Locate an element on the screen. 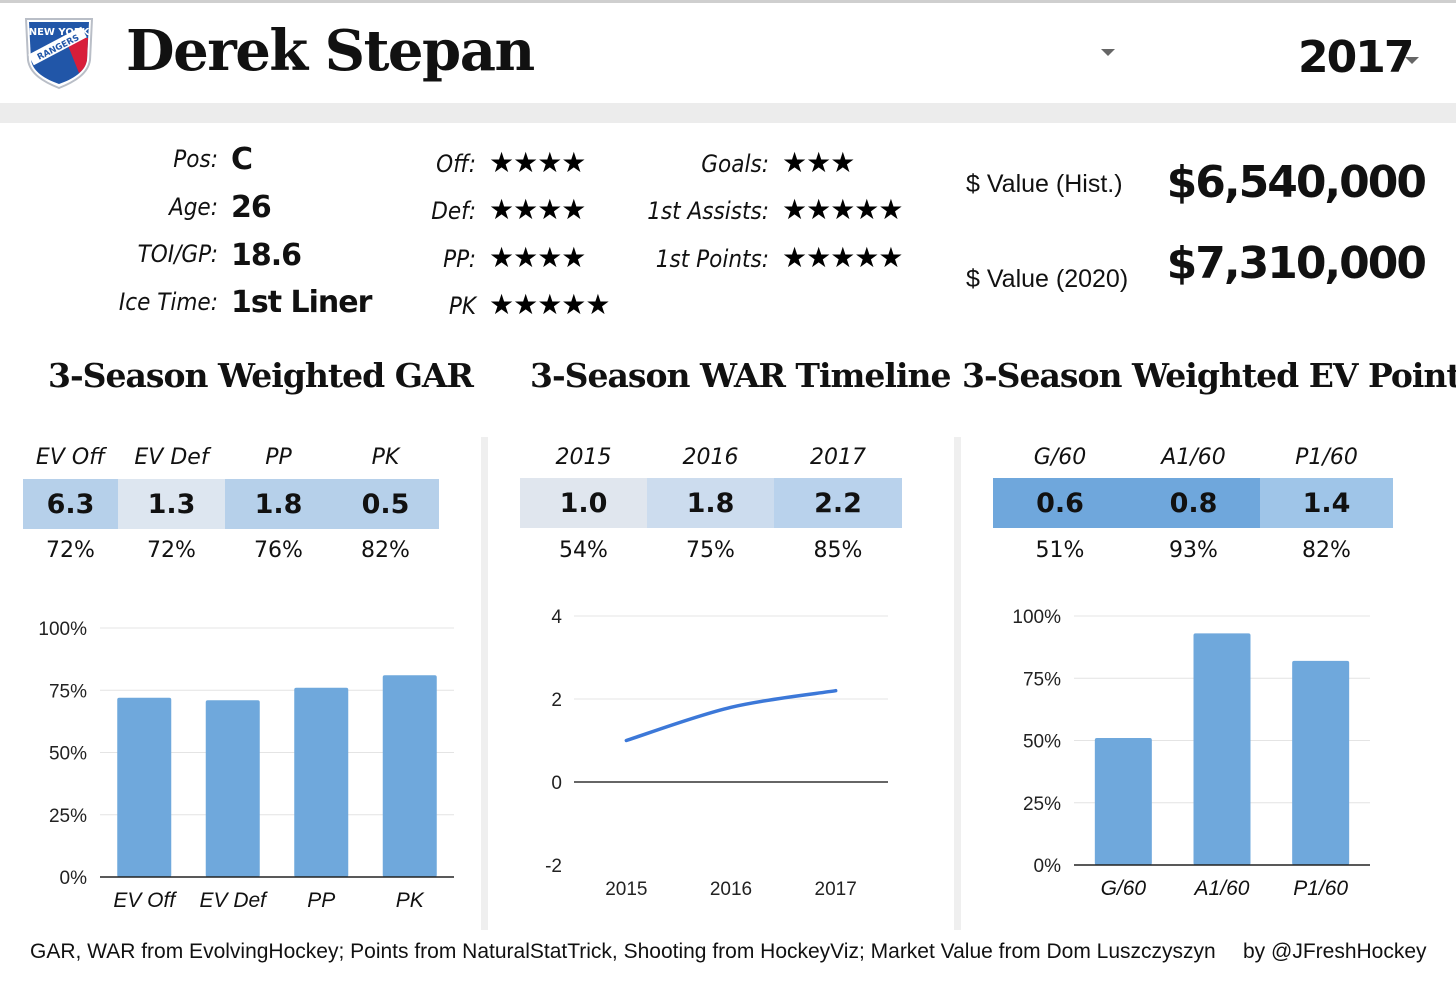 The height and width of the screenshot is (997, 1456). ev-col-header: P1/60 is located at coordinates (1326, 457).